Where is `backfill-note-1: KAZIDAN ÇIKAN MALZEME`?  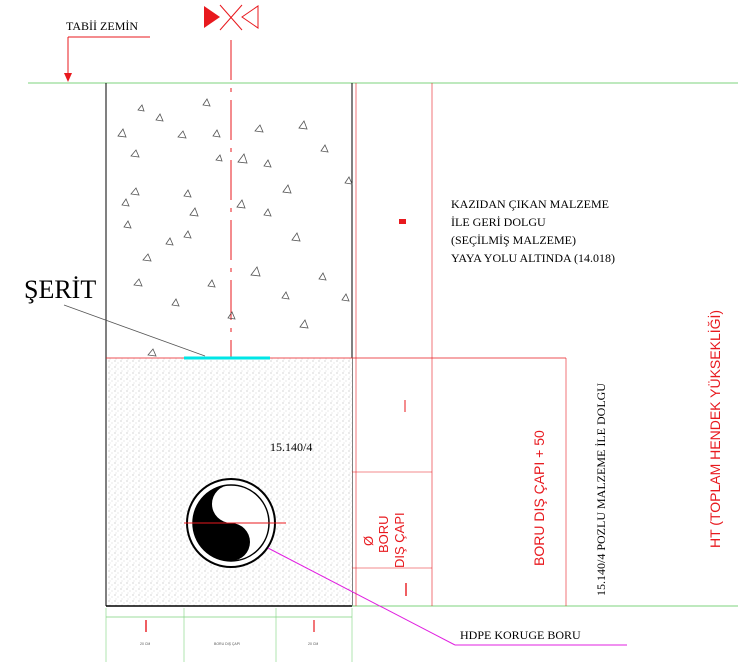 backfill-note-1: KAZIDAN ÇIKAN MALZEME is located at coordinates (530, 204).